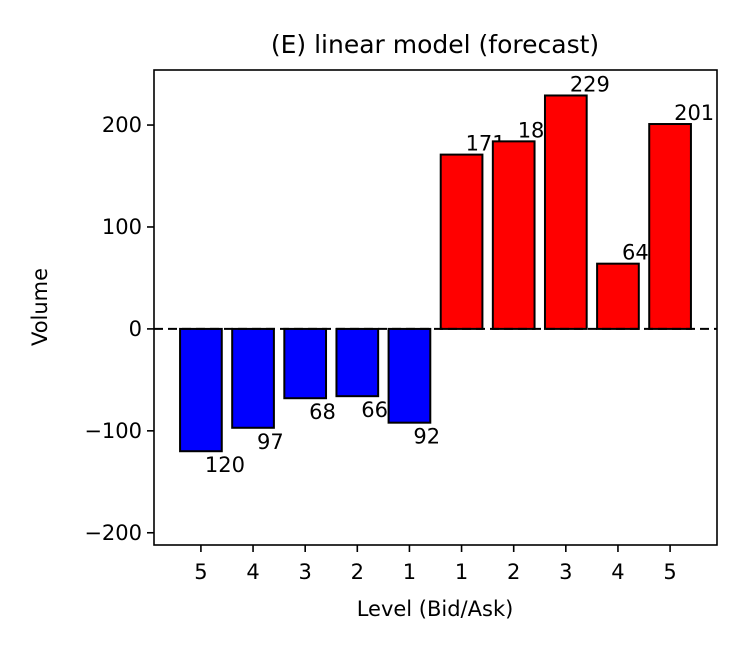 The height and width of the screenshot is (654, 747). I want to click on data-label: 201, so click(694, 113).